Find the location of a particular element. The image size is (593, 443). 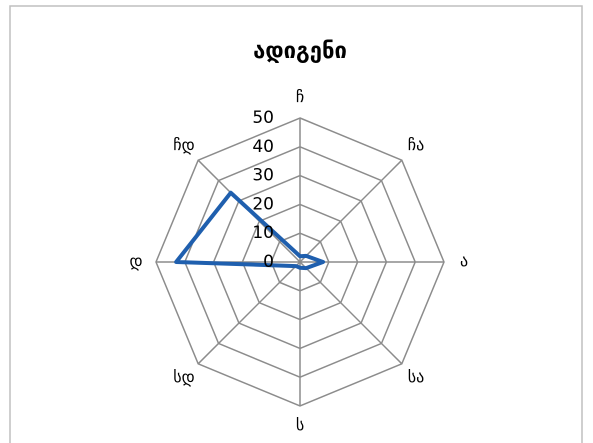

y-tick-label: 50 is located at coordinates (263, 118).